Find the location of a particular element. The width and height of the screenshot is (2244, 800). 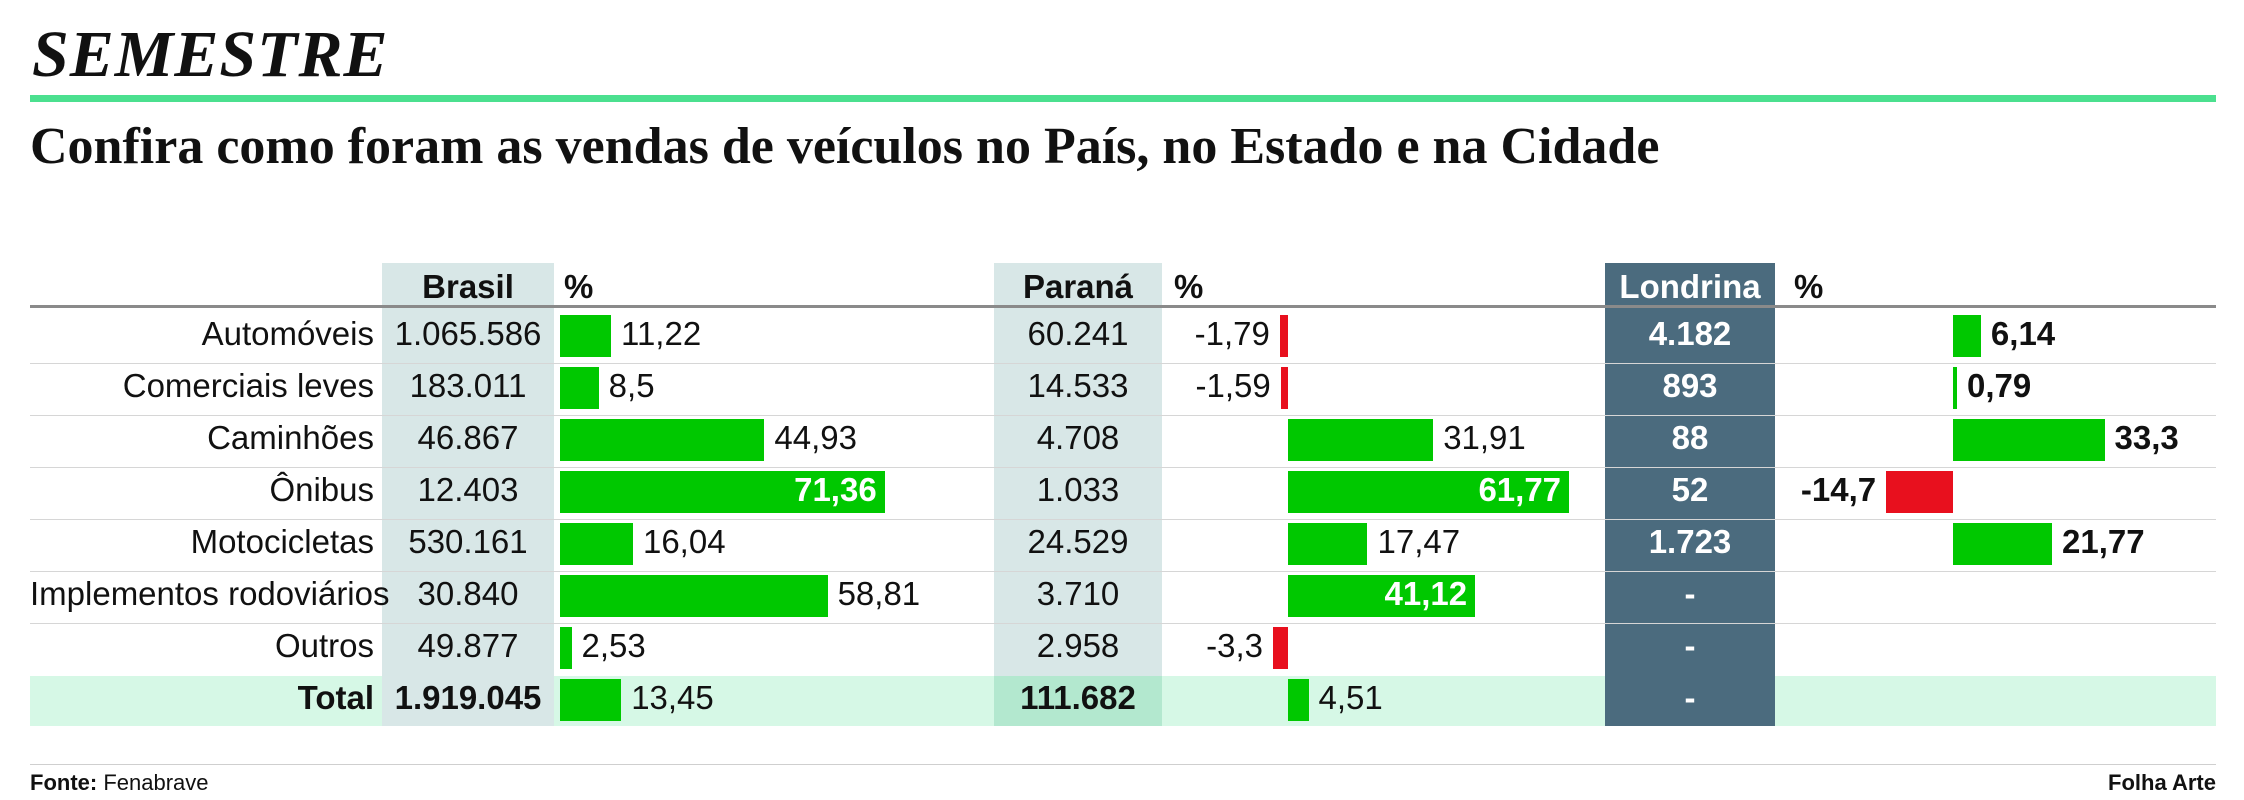

parana-pct-label: 17,47 is located at coordinates (1419, 541).